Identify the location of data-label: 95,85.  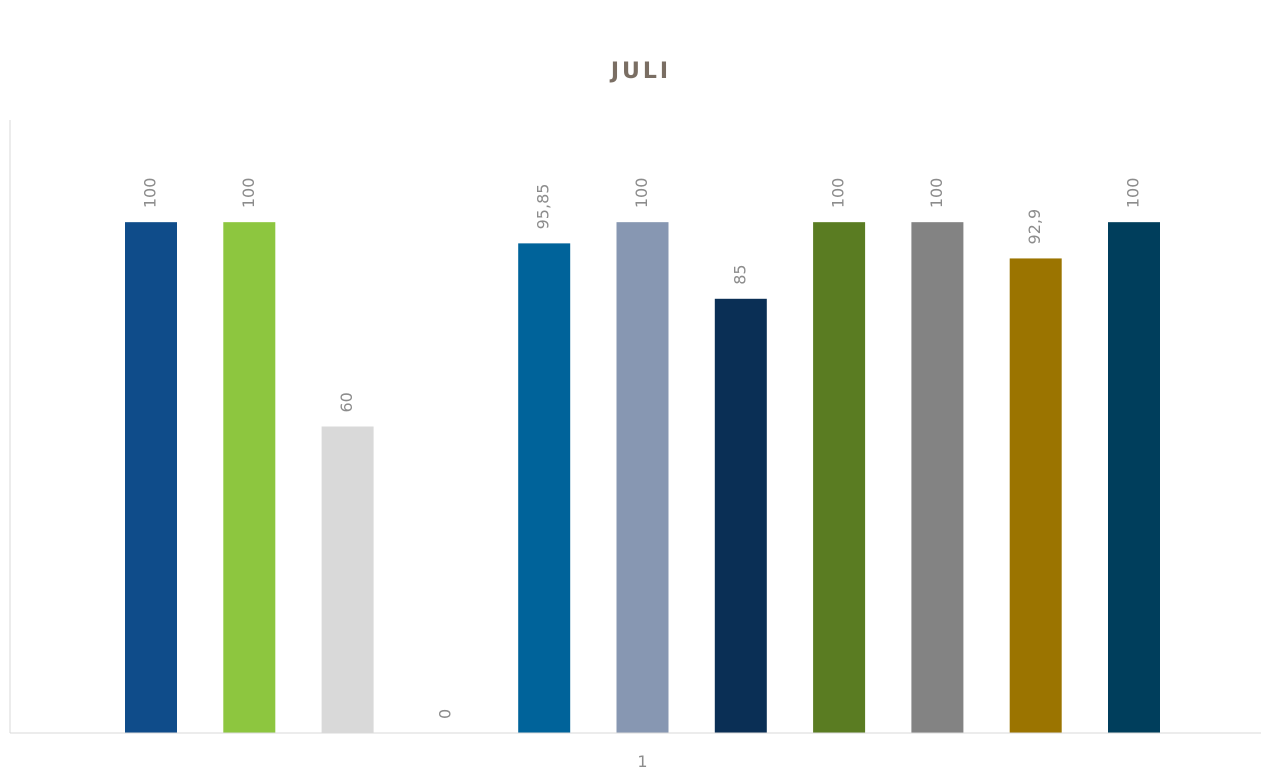
(543, 207).